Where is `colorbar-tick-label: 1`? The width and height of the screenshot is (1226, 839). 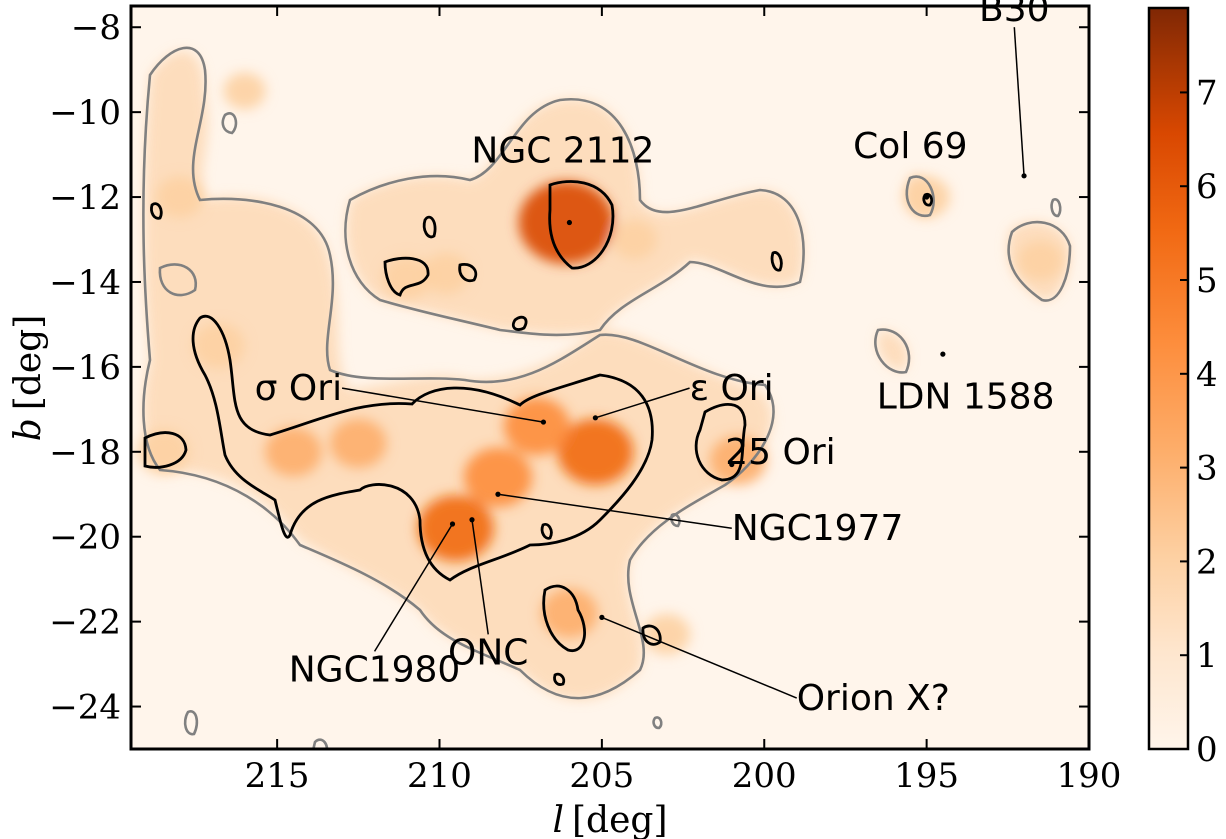 colorbar-tick-label: 1 is located at coordinates (1207, 656).